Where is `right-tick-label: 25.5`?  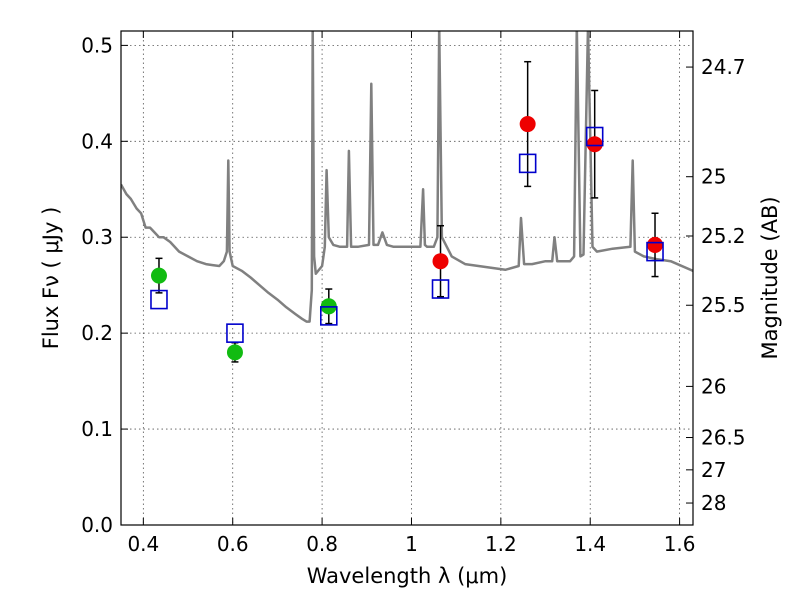 right-tick-label: 25.5 is located at coordinates (723, 305).